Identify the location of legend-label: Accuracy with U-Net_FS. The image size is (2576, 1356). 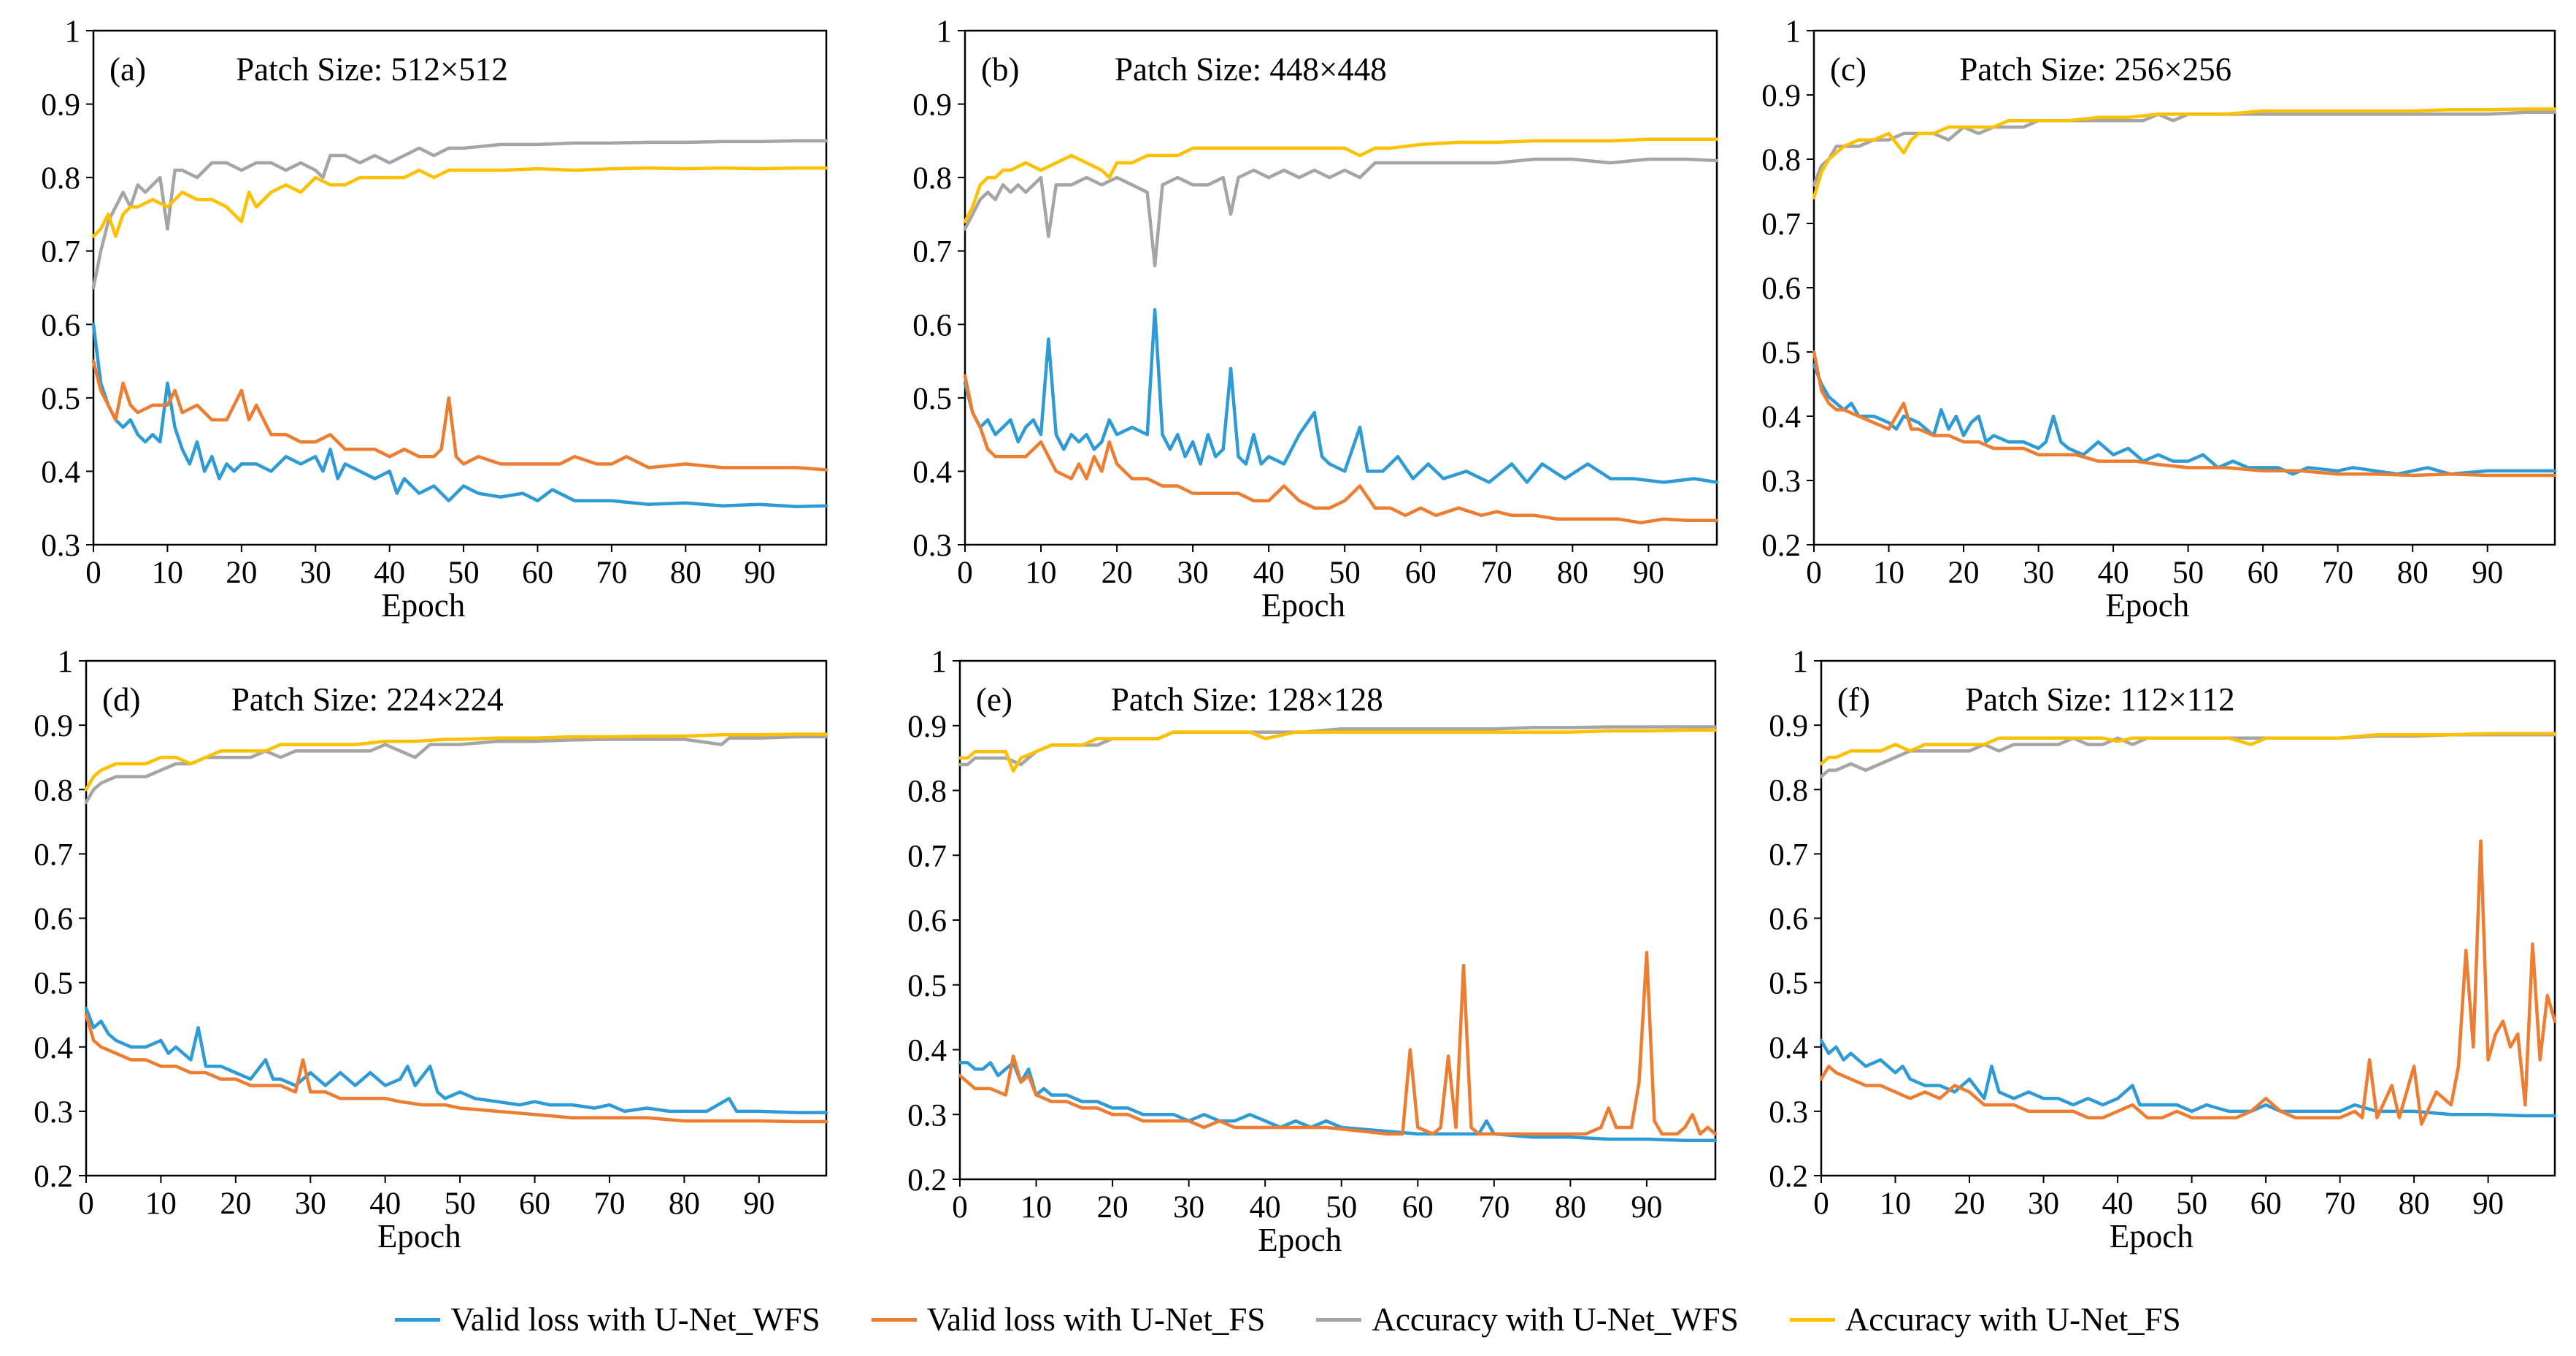
(2013, 1319).